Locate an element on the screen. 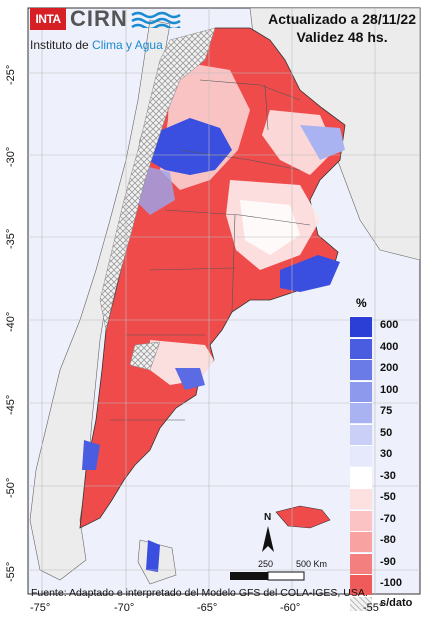 The image size is (428, 618). y-tick-label: -50° is located at coordinates (11, 487).